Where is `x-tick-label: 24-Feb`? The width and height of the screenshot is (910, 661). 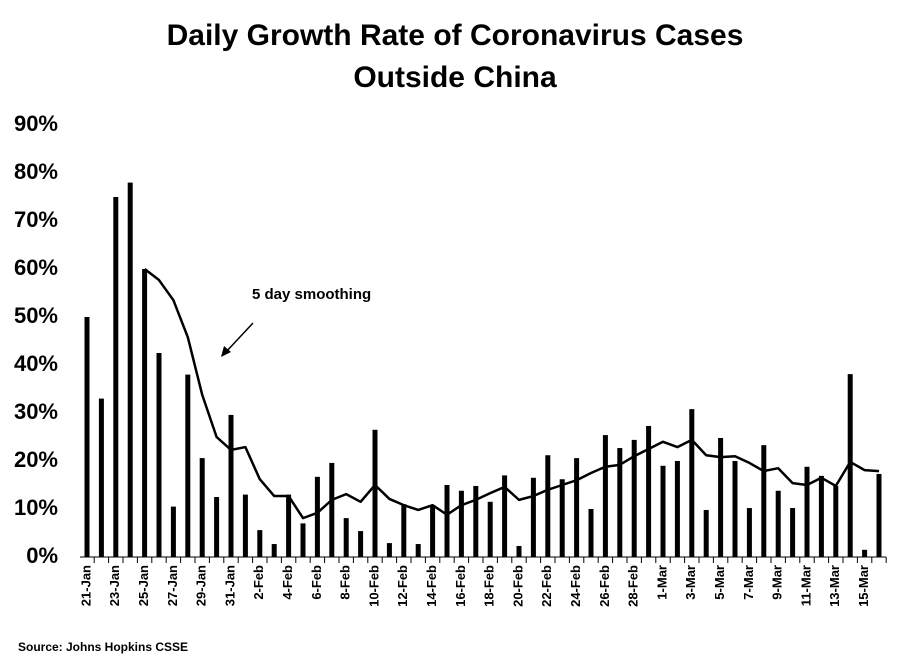 x-tick-label: 24-Feb is located at coordinates (575, 586).